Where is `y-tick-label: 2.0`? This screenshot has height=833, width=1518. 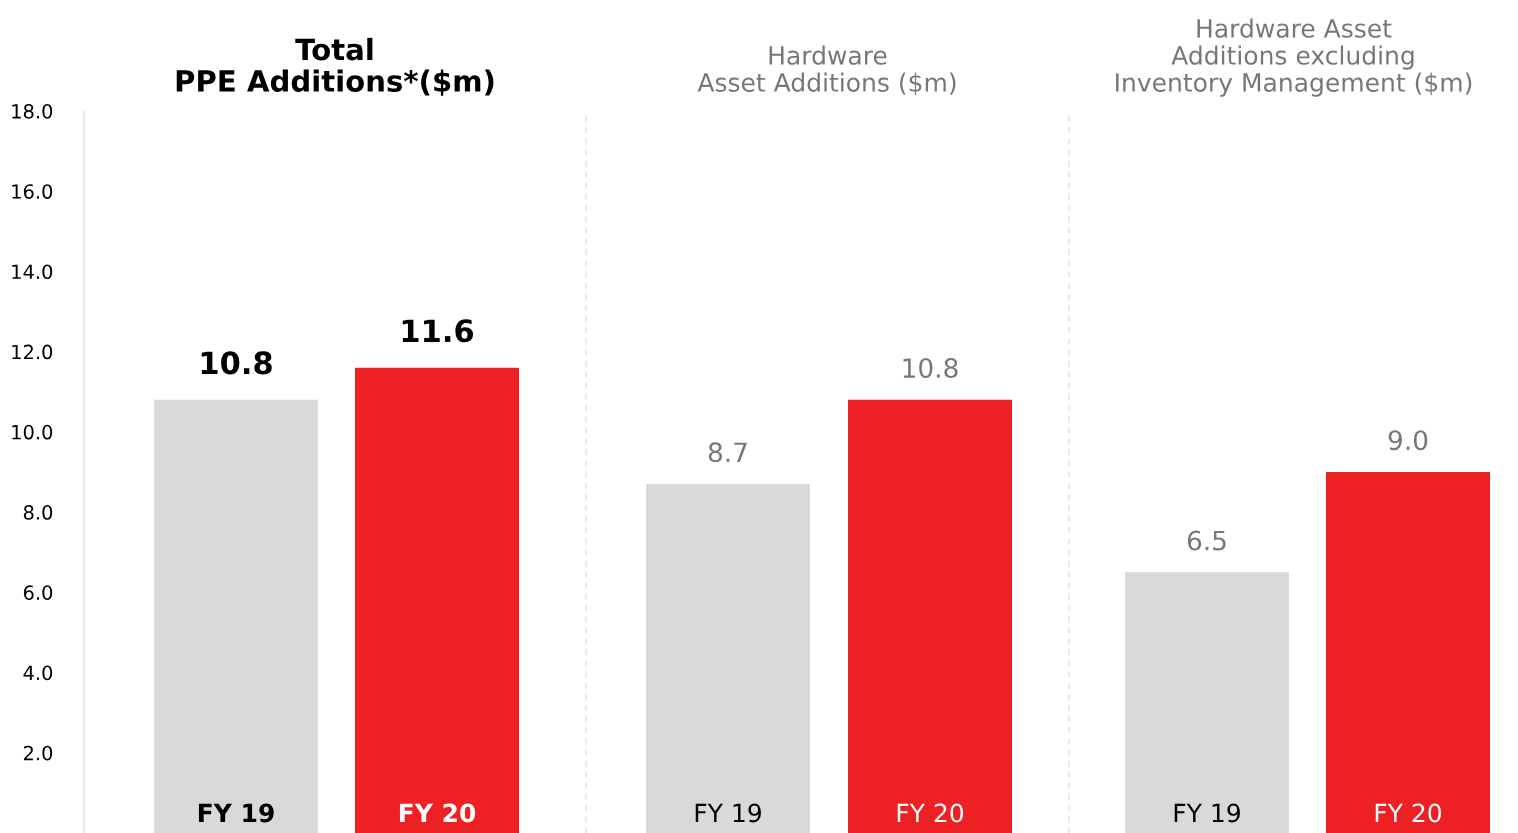
y-tick-label: 2.0 is located at coordinates (38, 753).